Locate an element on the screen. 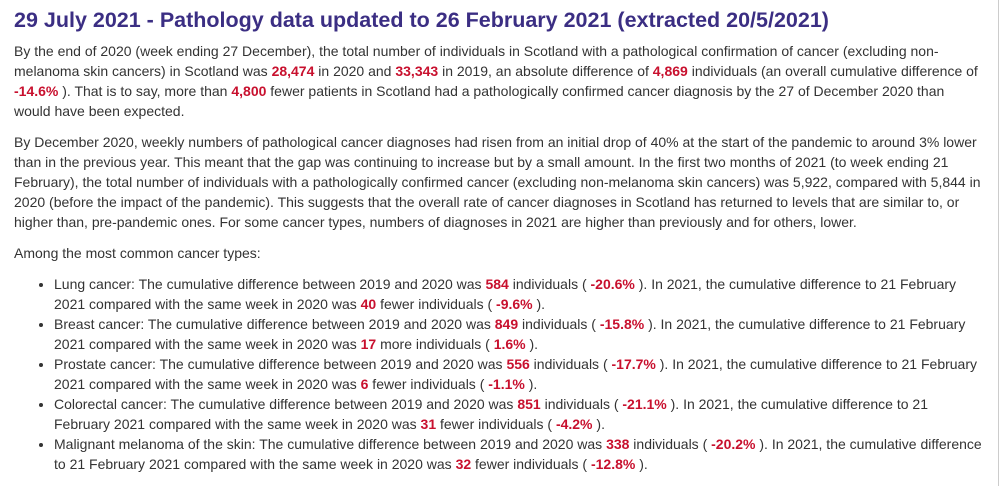 The image size is (999, 486). highlight-value: -14.6% is located at coordinates (36, 91).